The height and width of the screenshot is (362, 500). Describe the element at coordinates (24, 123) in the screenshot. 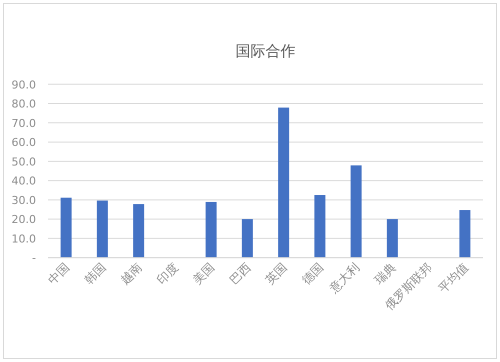

I see `y-tick-label: 70.0` at that location.